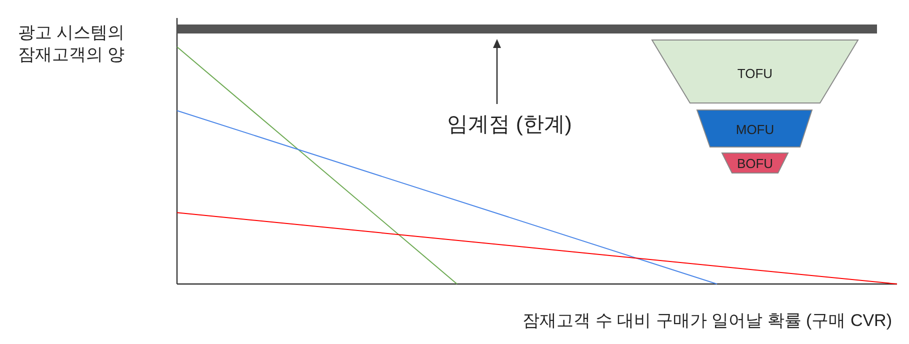 The image size is (909, 344). Describe the element at coordinates (755, 129) in the screenshot. I see `annotation: MOFU` at that location.